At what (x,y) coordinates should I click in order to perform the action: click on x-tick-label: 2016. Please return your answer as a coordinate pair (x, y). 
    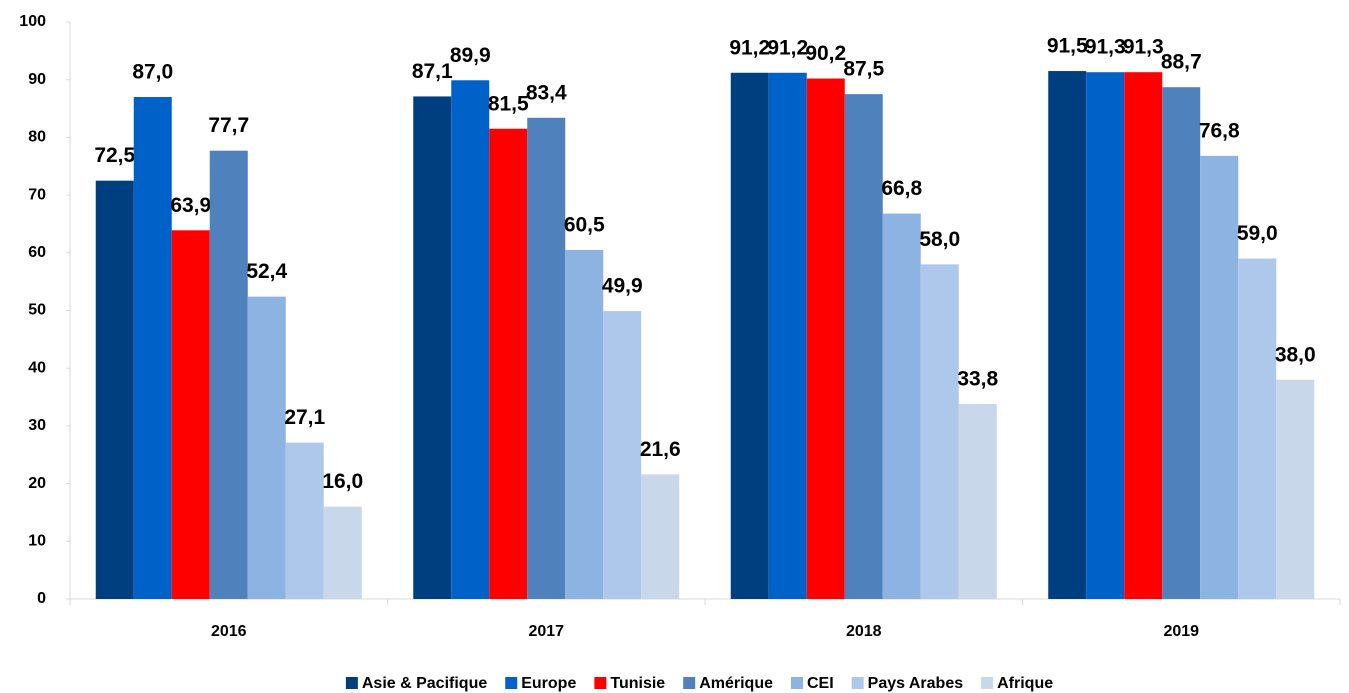
    Looking at the image, I should click on (229, 631).